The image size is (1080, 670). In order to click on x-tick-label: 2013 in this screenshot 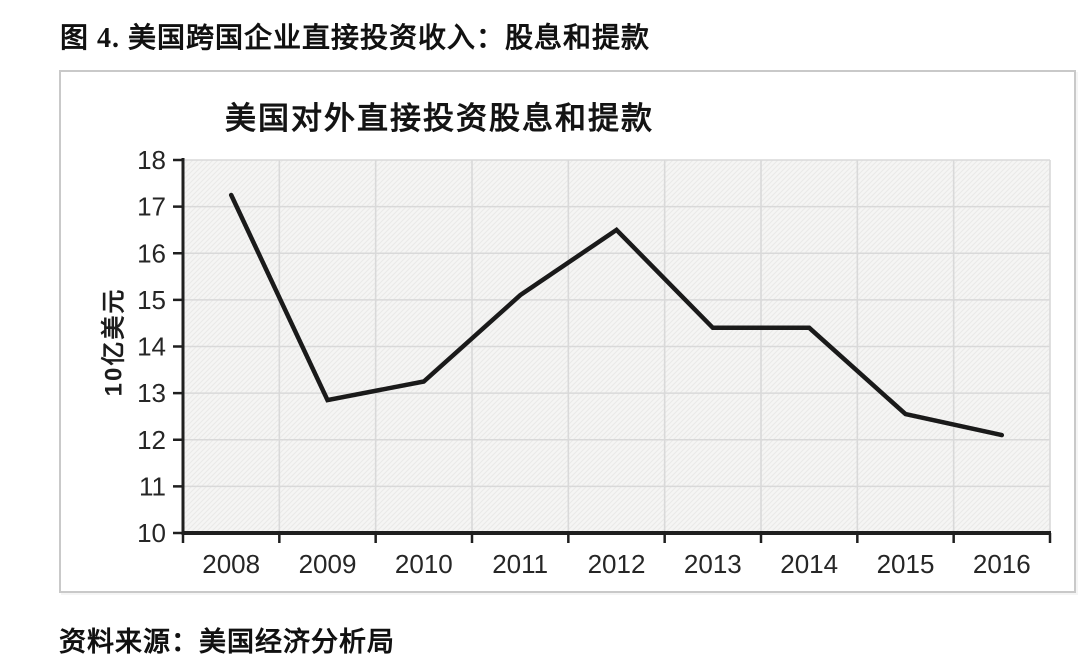, I will do `click(713, 564)`.